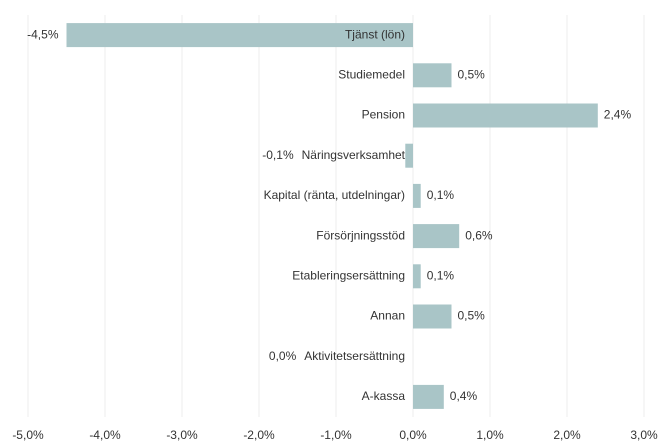 The height and width of the screenshot is (444, 661). I want to click on value-label: -0,1%, so click(278, 155).